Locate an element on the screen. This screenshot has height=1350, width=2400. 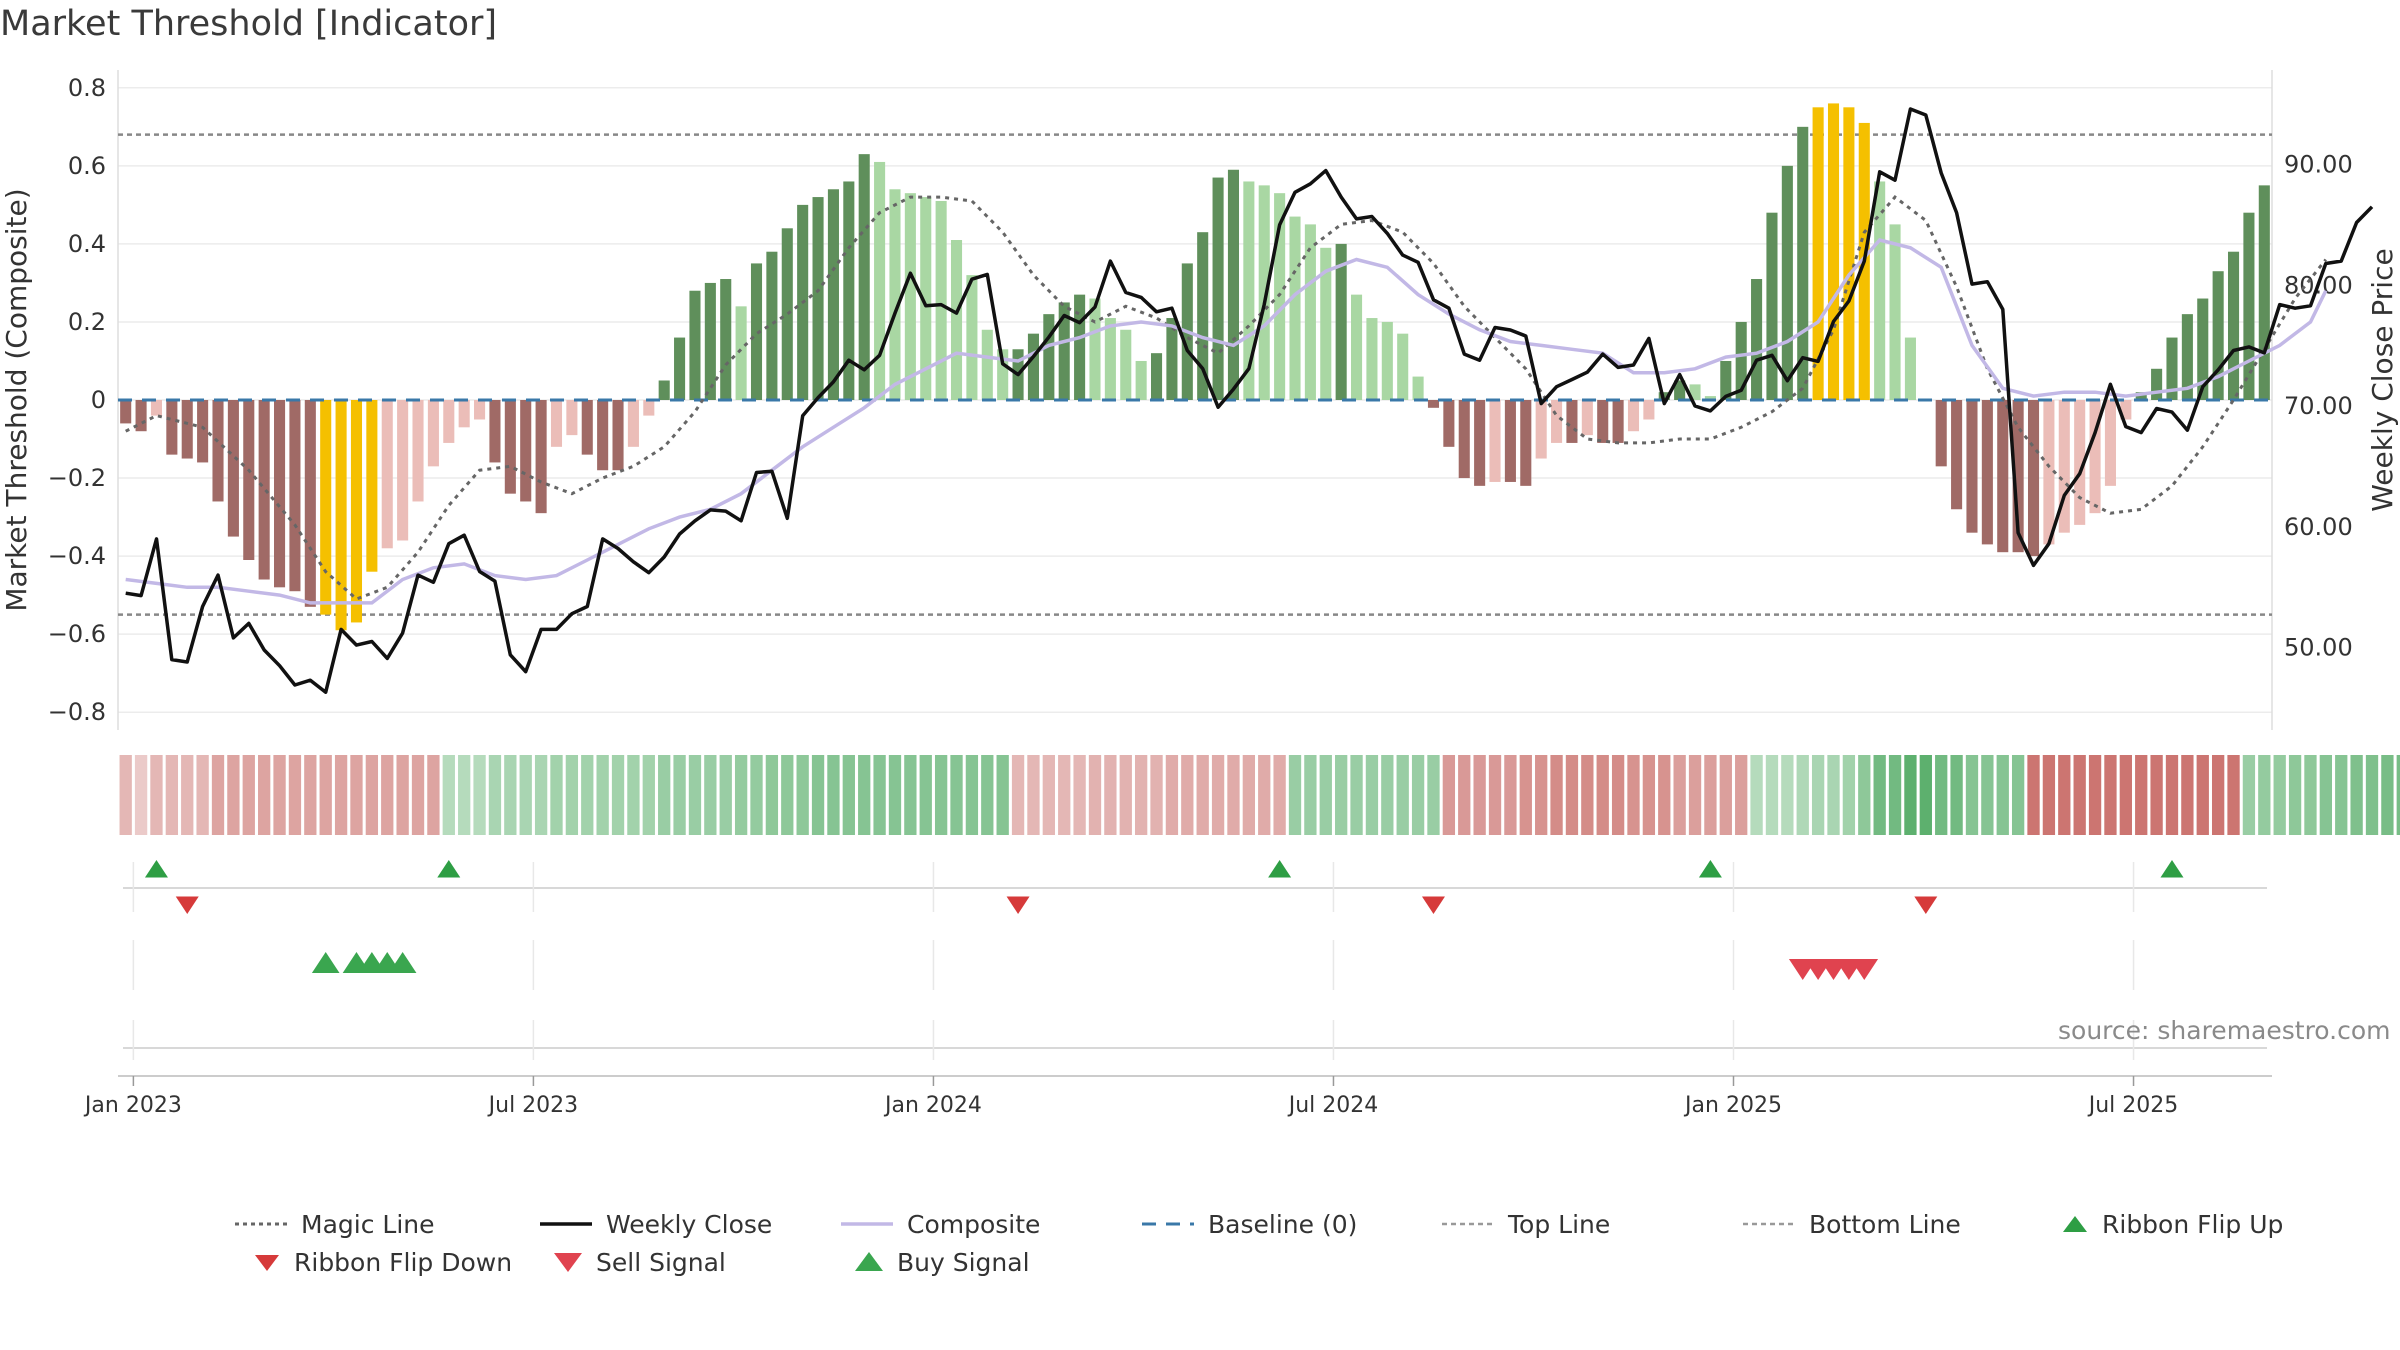
y-tick-label: −0.4 is located at coordinates (77, 556).